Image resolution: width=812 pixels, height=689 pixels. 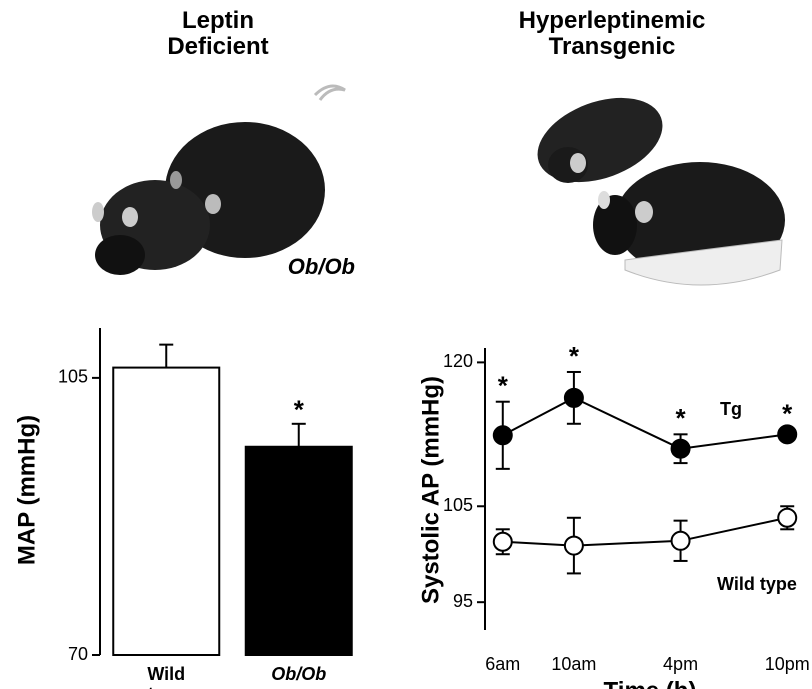 I want to click on photo-transgenic, so click(x=661, y=191).